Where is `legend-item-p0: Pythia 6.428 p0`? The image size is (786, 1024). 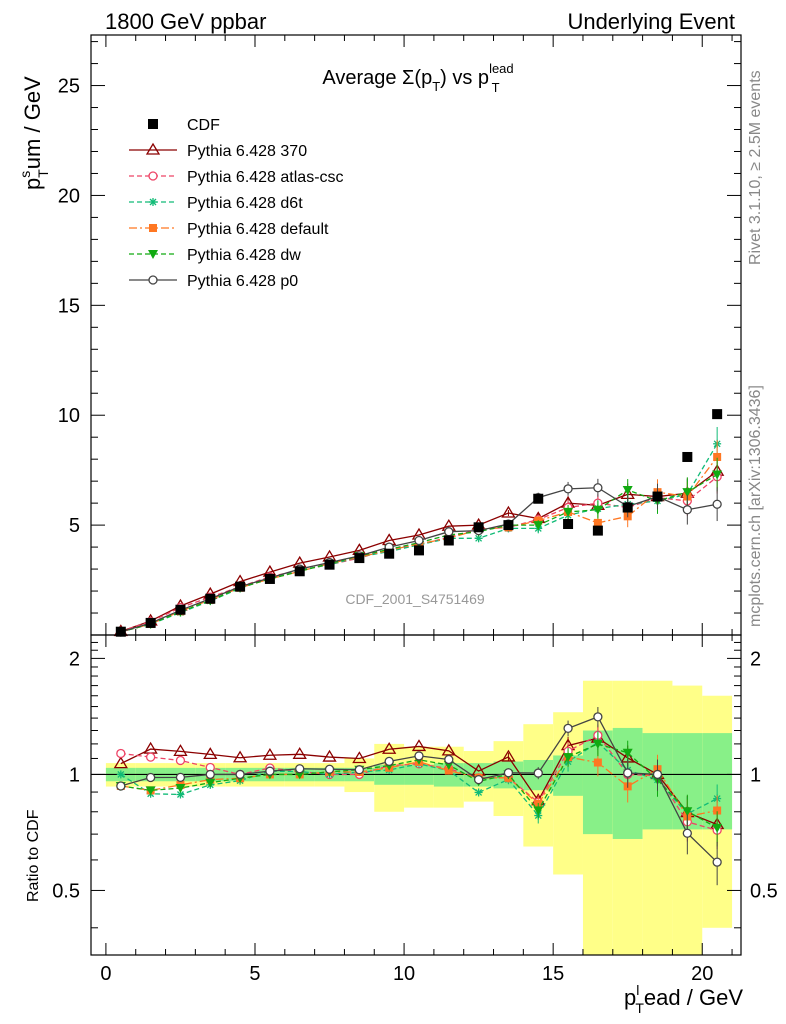 legend-item-p0: Pythia 6.428 p0 is located at coordinates (213, 281).